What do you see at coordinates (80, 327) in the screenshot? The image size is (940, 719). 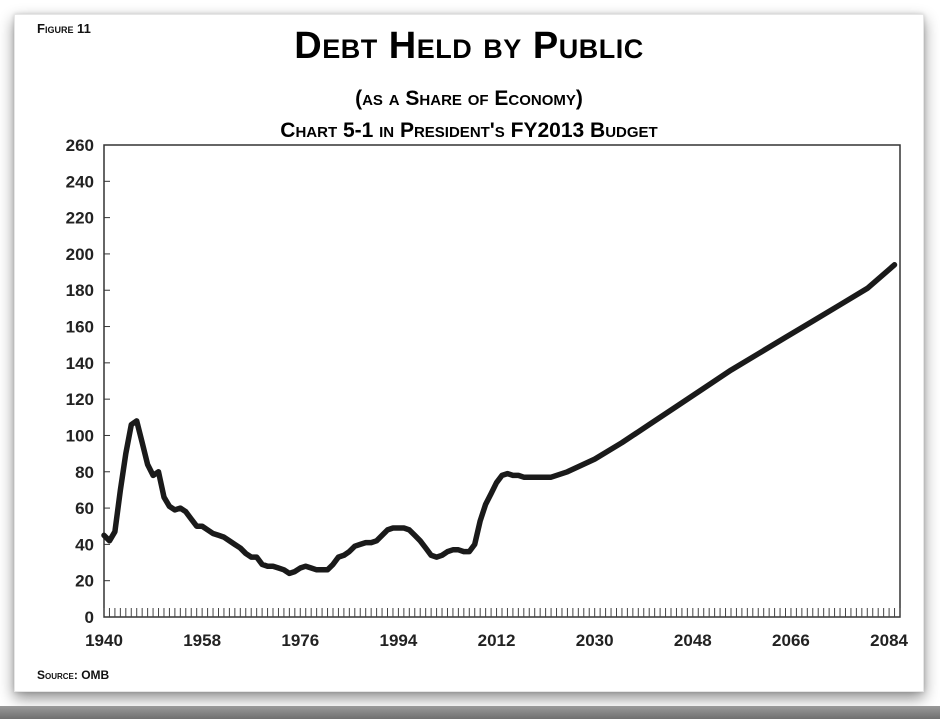 I see `y-tick-label: 160` at bounding box center [80, 327].